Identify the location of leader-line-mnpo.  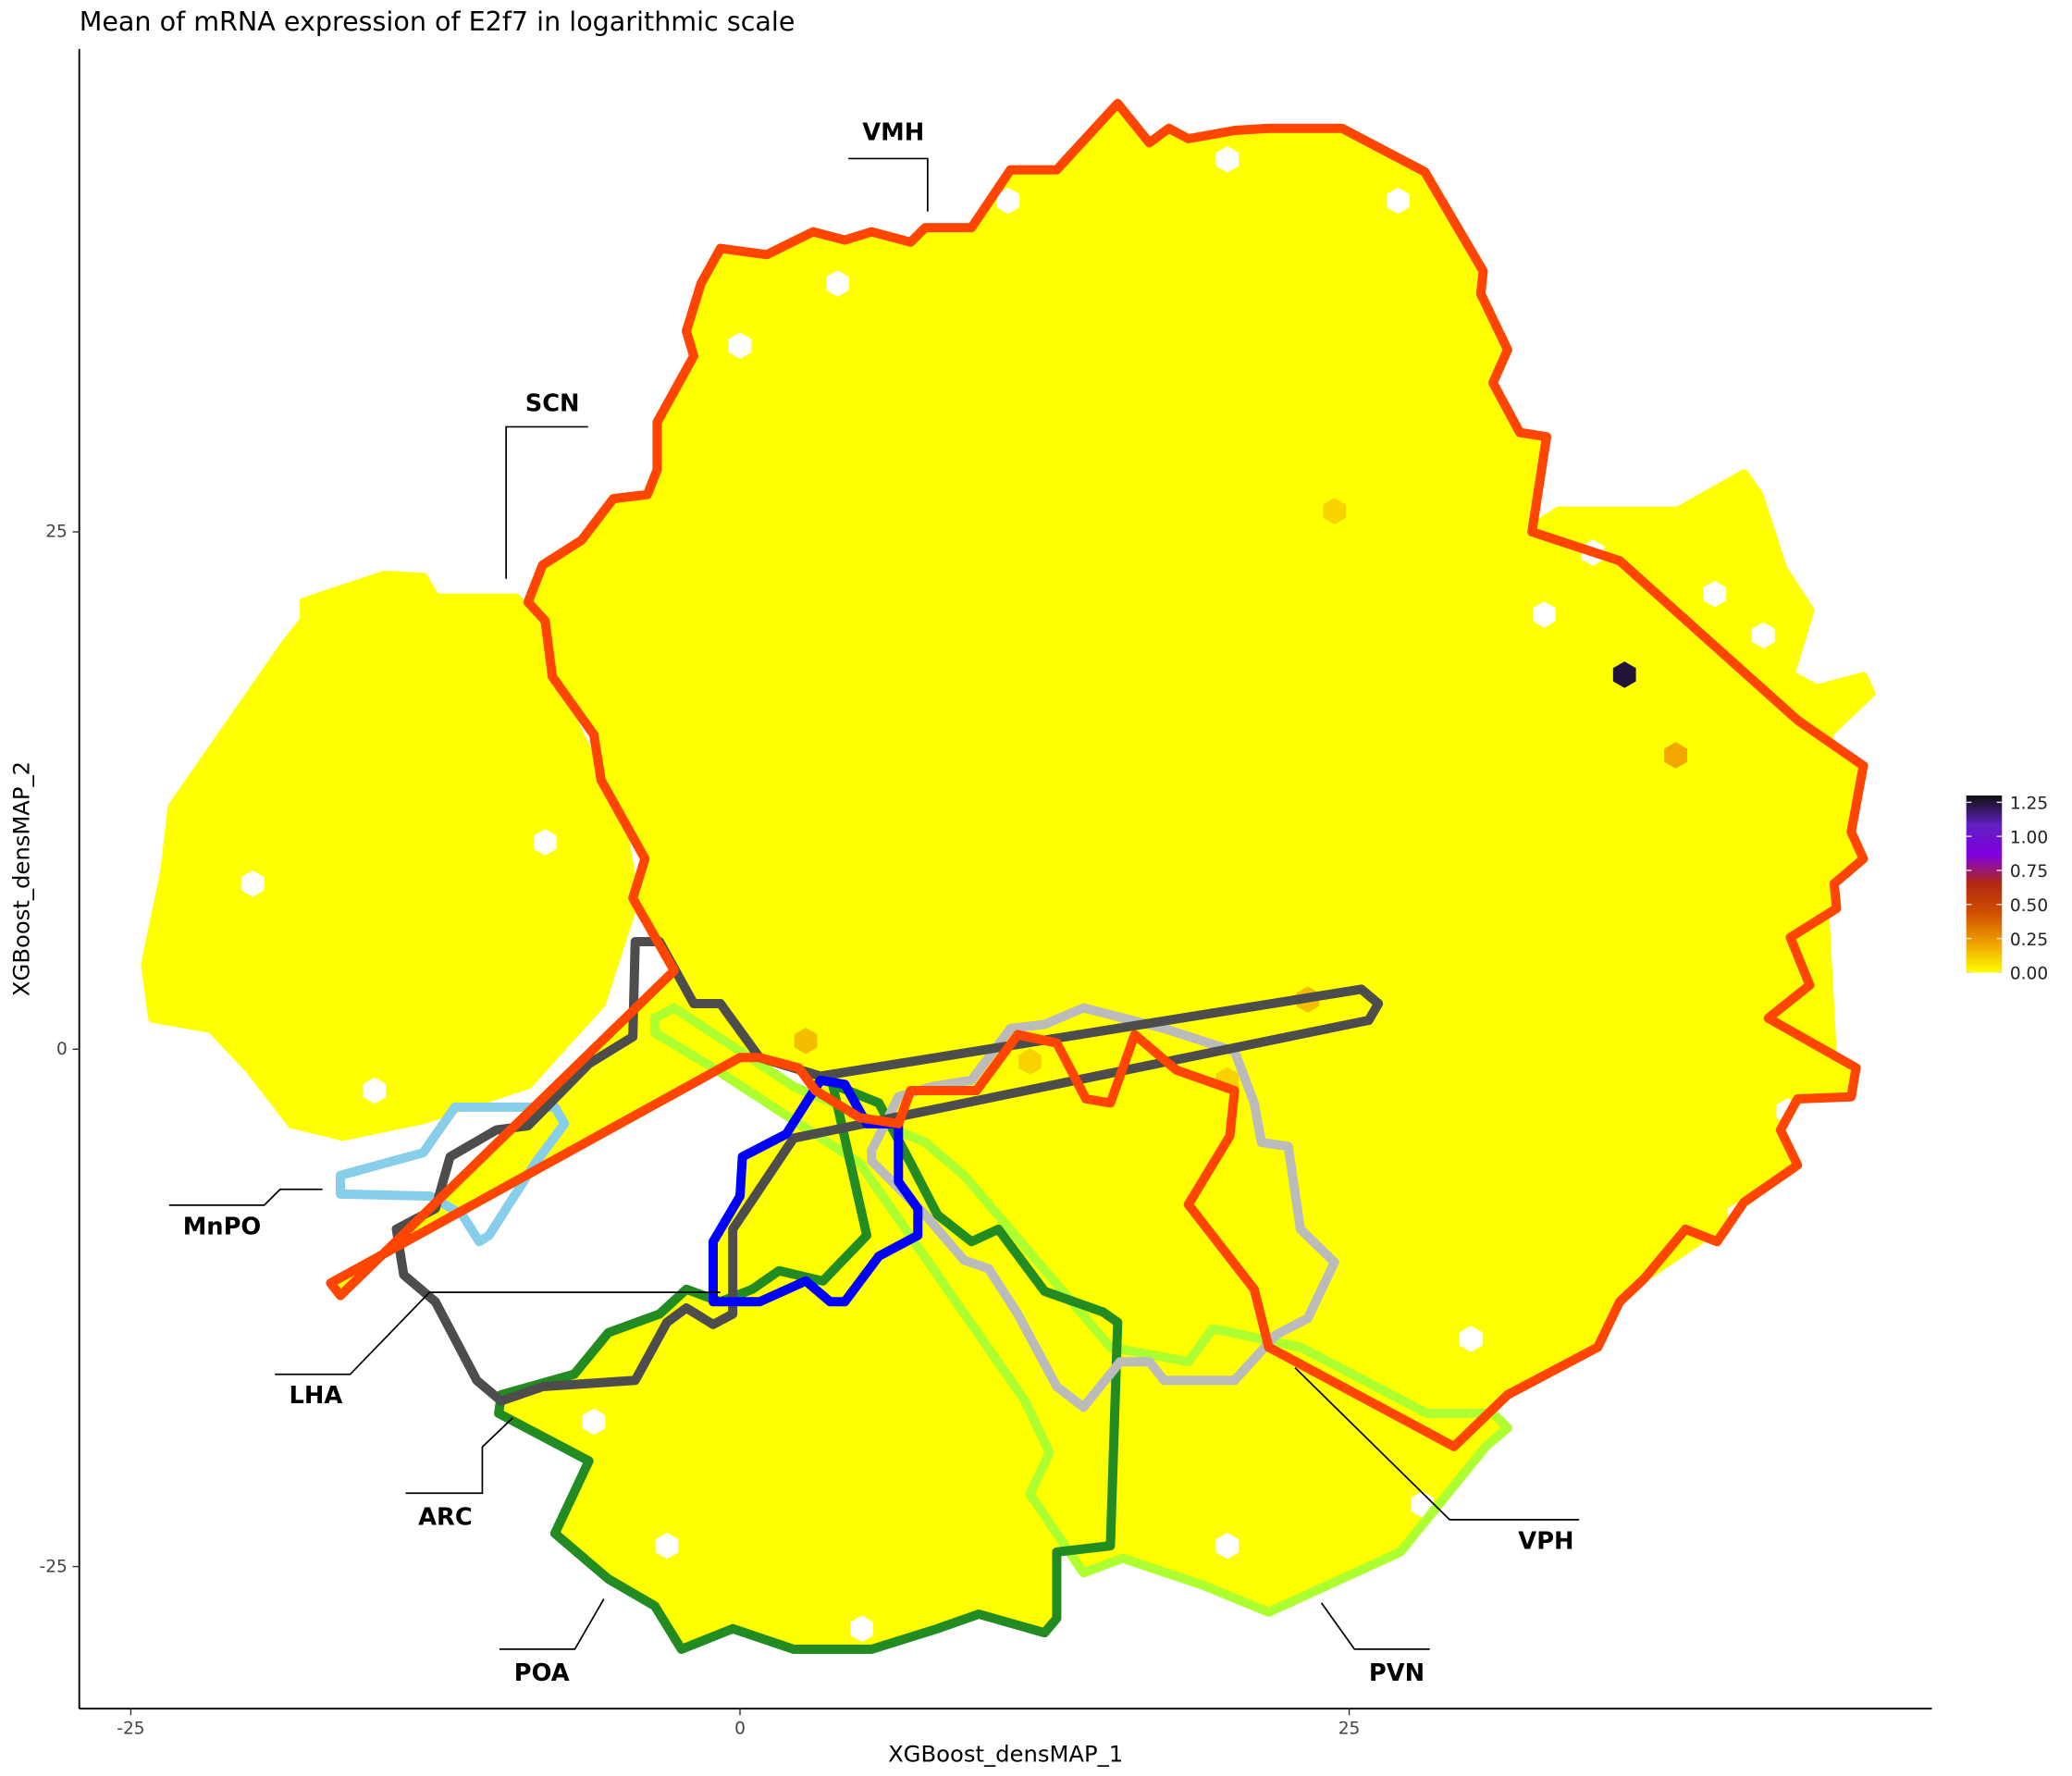
(246, 1197).